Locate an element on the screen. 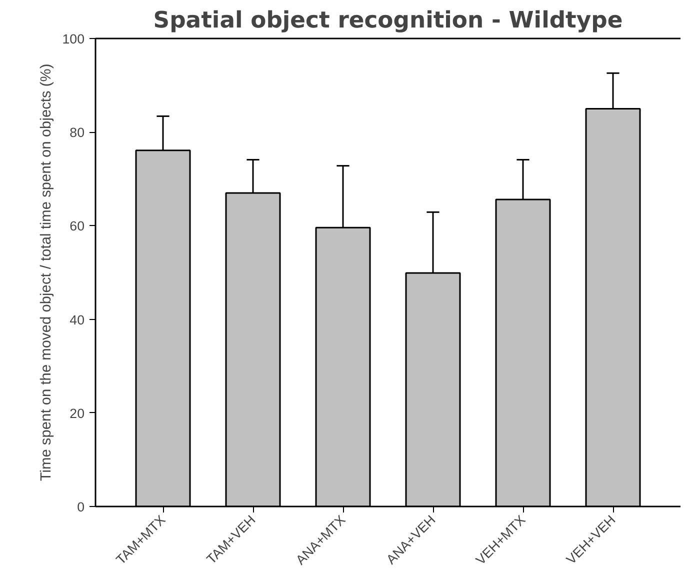 This screenshot has height=581, width=698. y-tick-label: 0 is located at coordinates (81, 507).